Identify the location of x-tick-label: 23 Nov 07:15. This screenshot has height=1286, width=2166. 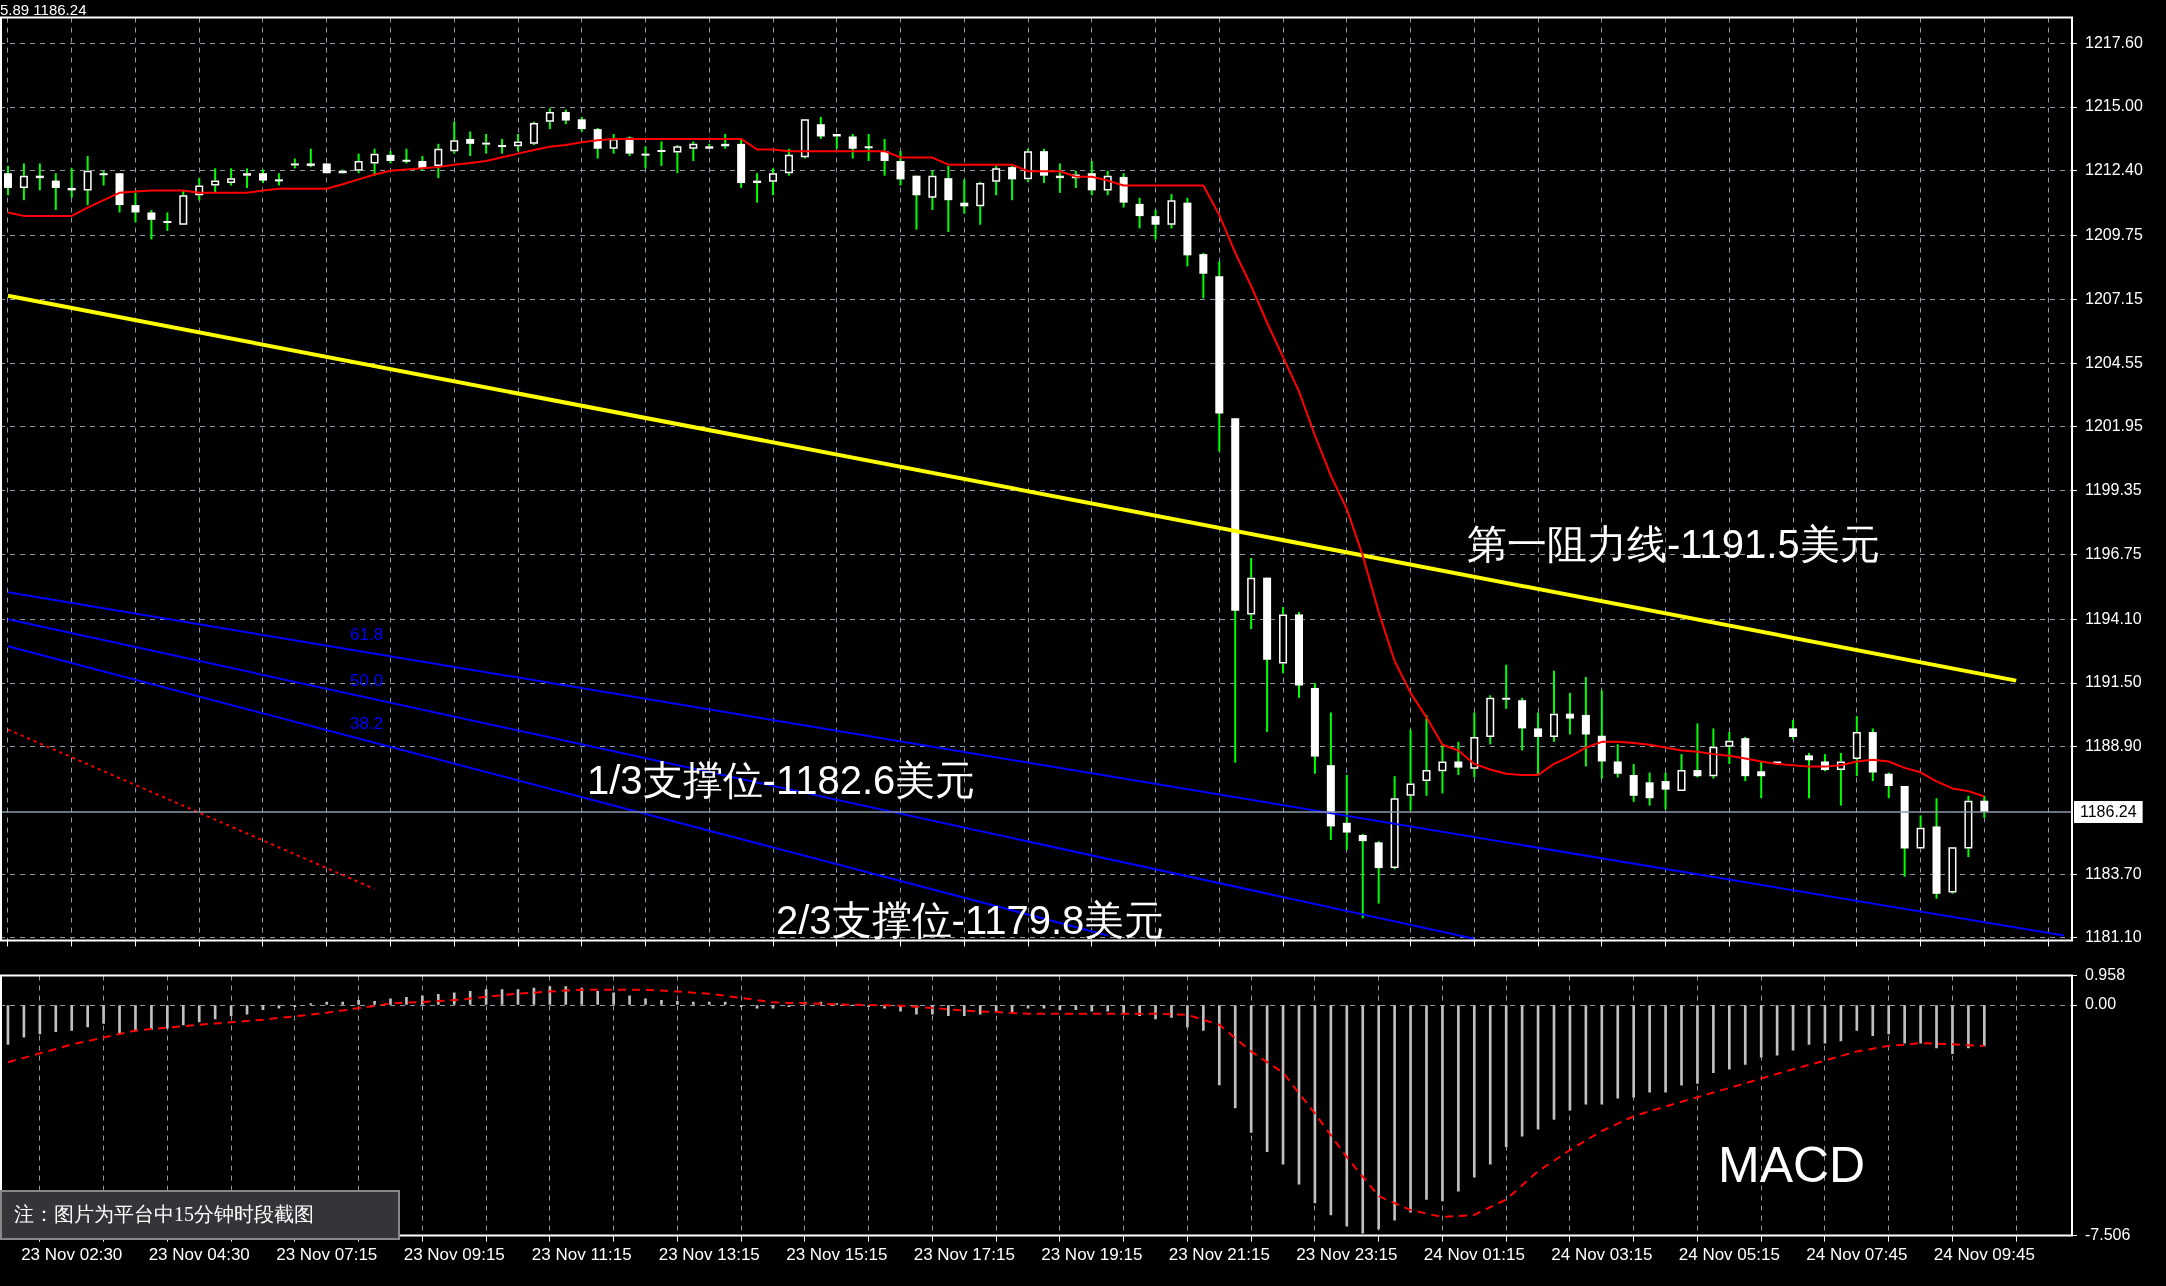
(327, 1255).